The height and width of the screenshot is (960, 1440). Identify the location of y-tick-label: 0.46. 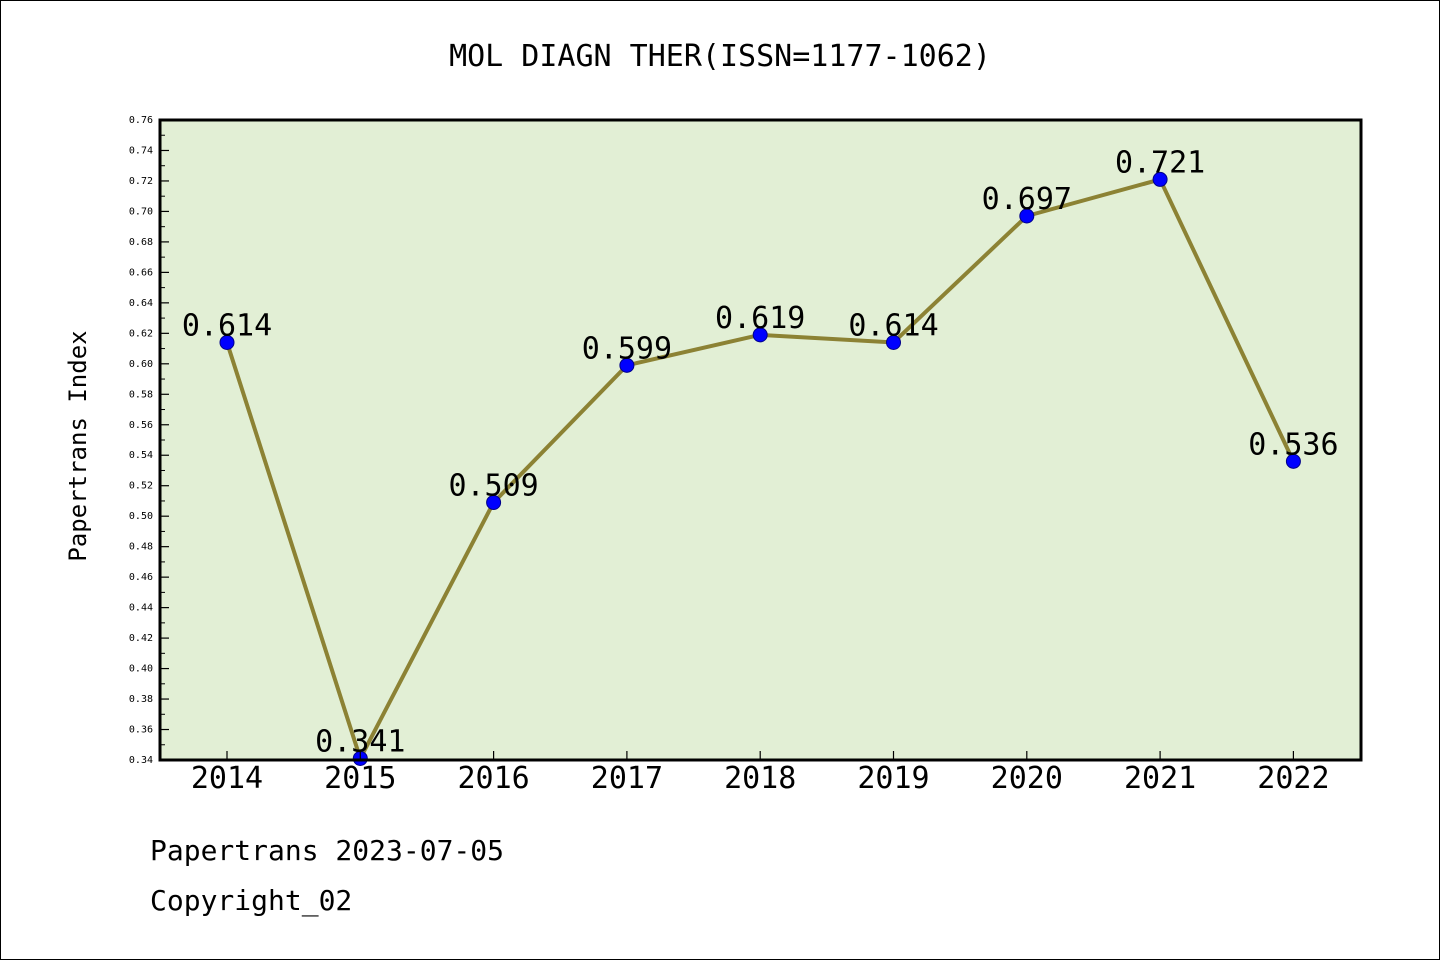
(141, 577).